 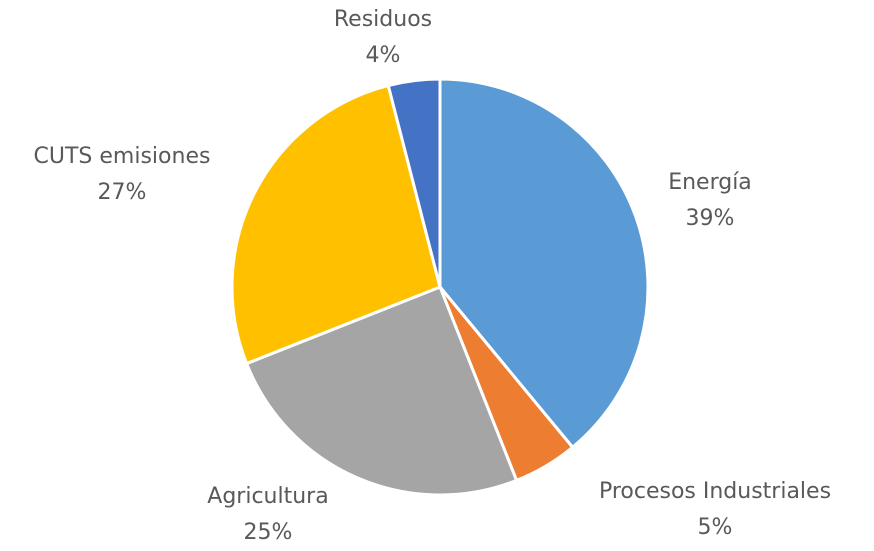 I want to click on category-label: Agricultura, so click(x=267, y=496).